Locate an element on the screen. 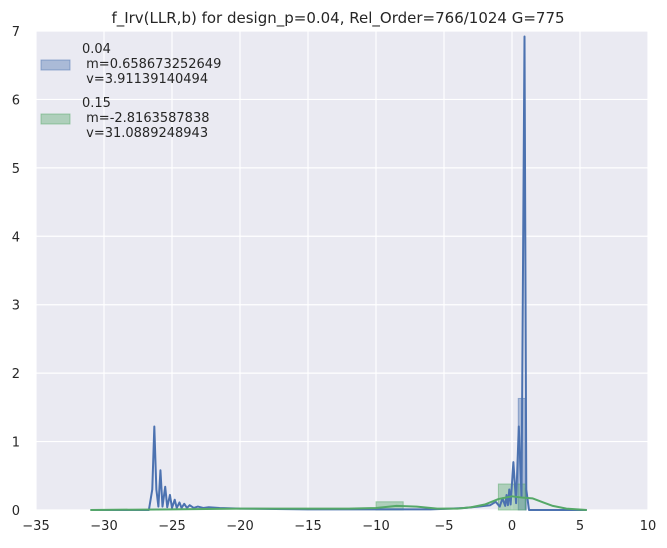 The image size is (667, 548). legend-label: 0.04 is located at coordinates (96, 49).